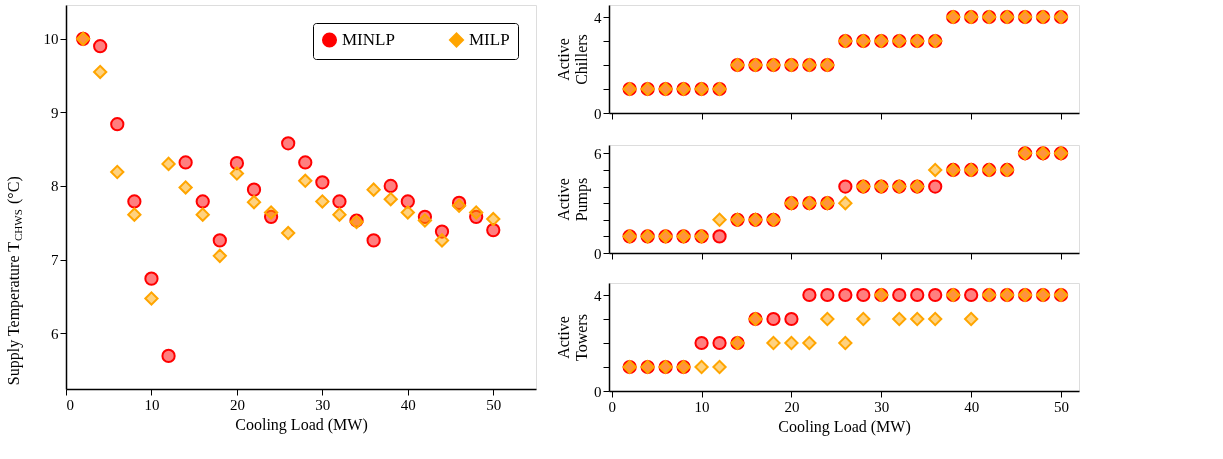 This screenshot has width=1223, height=459. What do you see at coordinates (489, 39) in the screenshot?
I see `legend-label: MILP` at bounding box center [489, 39].